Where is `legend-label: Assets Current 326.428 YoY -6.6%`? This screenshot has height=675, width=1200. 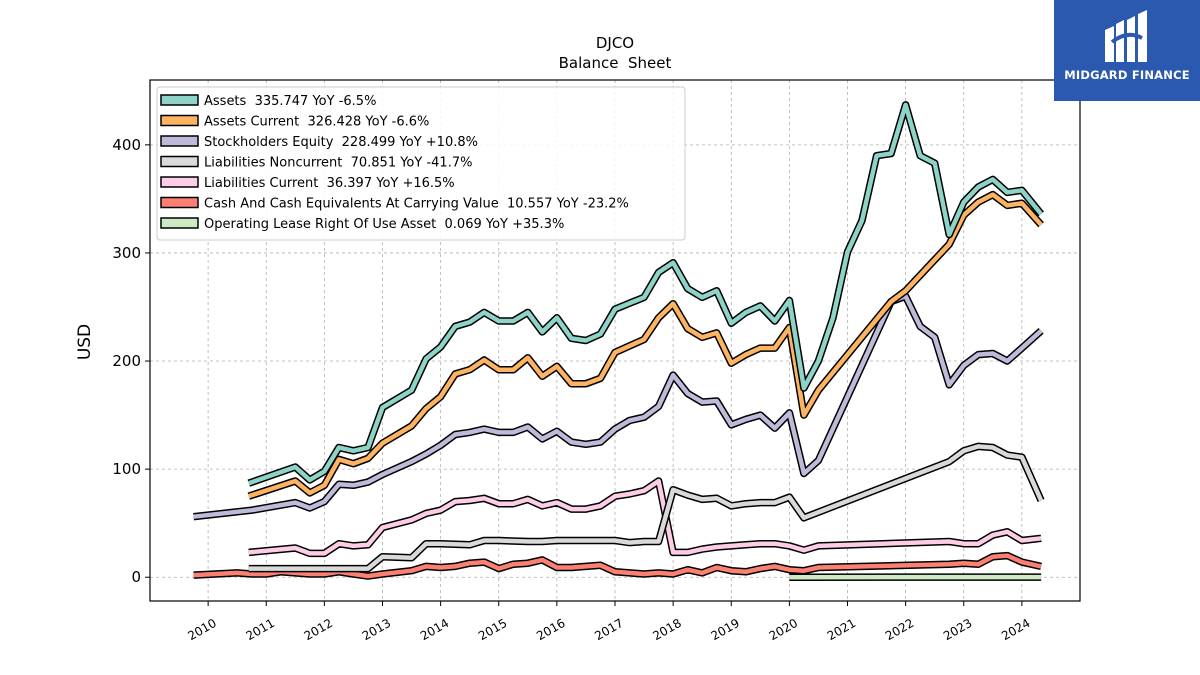
legend-label: Assets Current 326.428 YoY -6.6% is located at coordinates (316, 122).